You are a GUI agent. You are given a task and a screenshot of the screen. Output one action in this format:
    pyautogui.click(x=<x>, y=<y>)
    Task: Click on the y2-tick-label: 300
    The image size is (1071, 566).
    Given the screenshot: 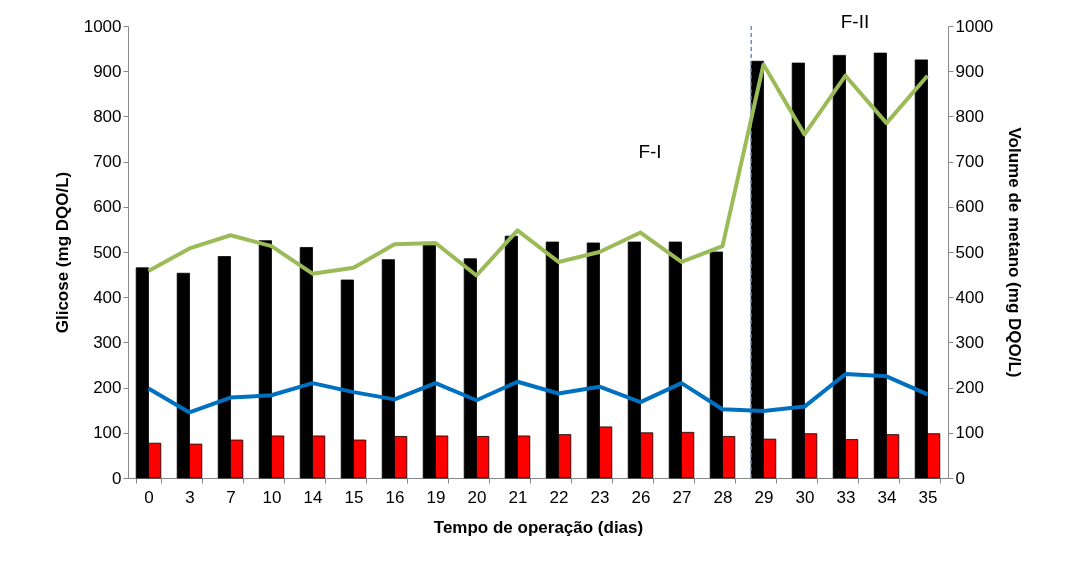 What is the action you would take?
    pyautogui.click(x=969, y=342)
    